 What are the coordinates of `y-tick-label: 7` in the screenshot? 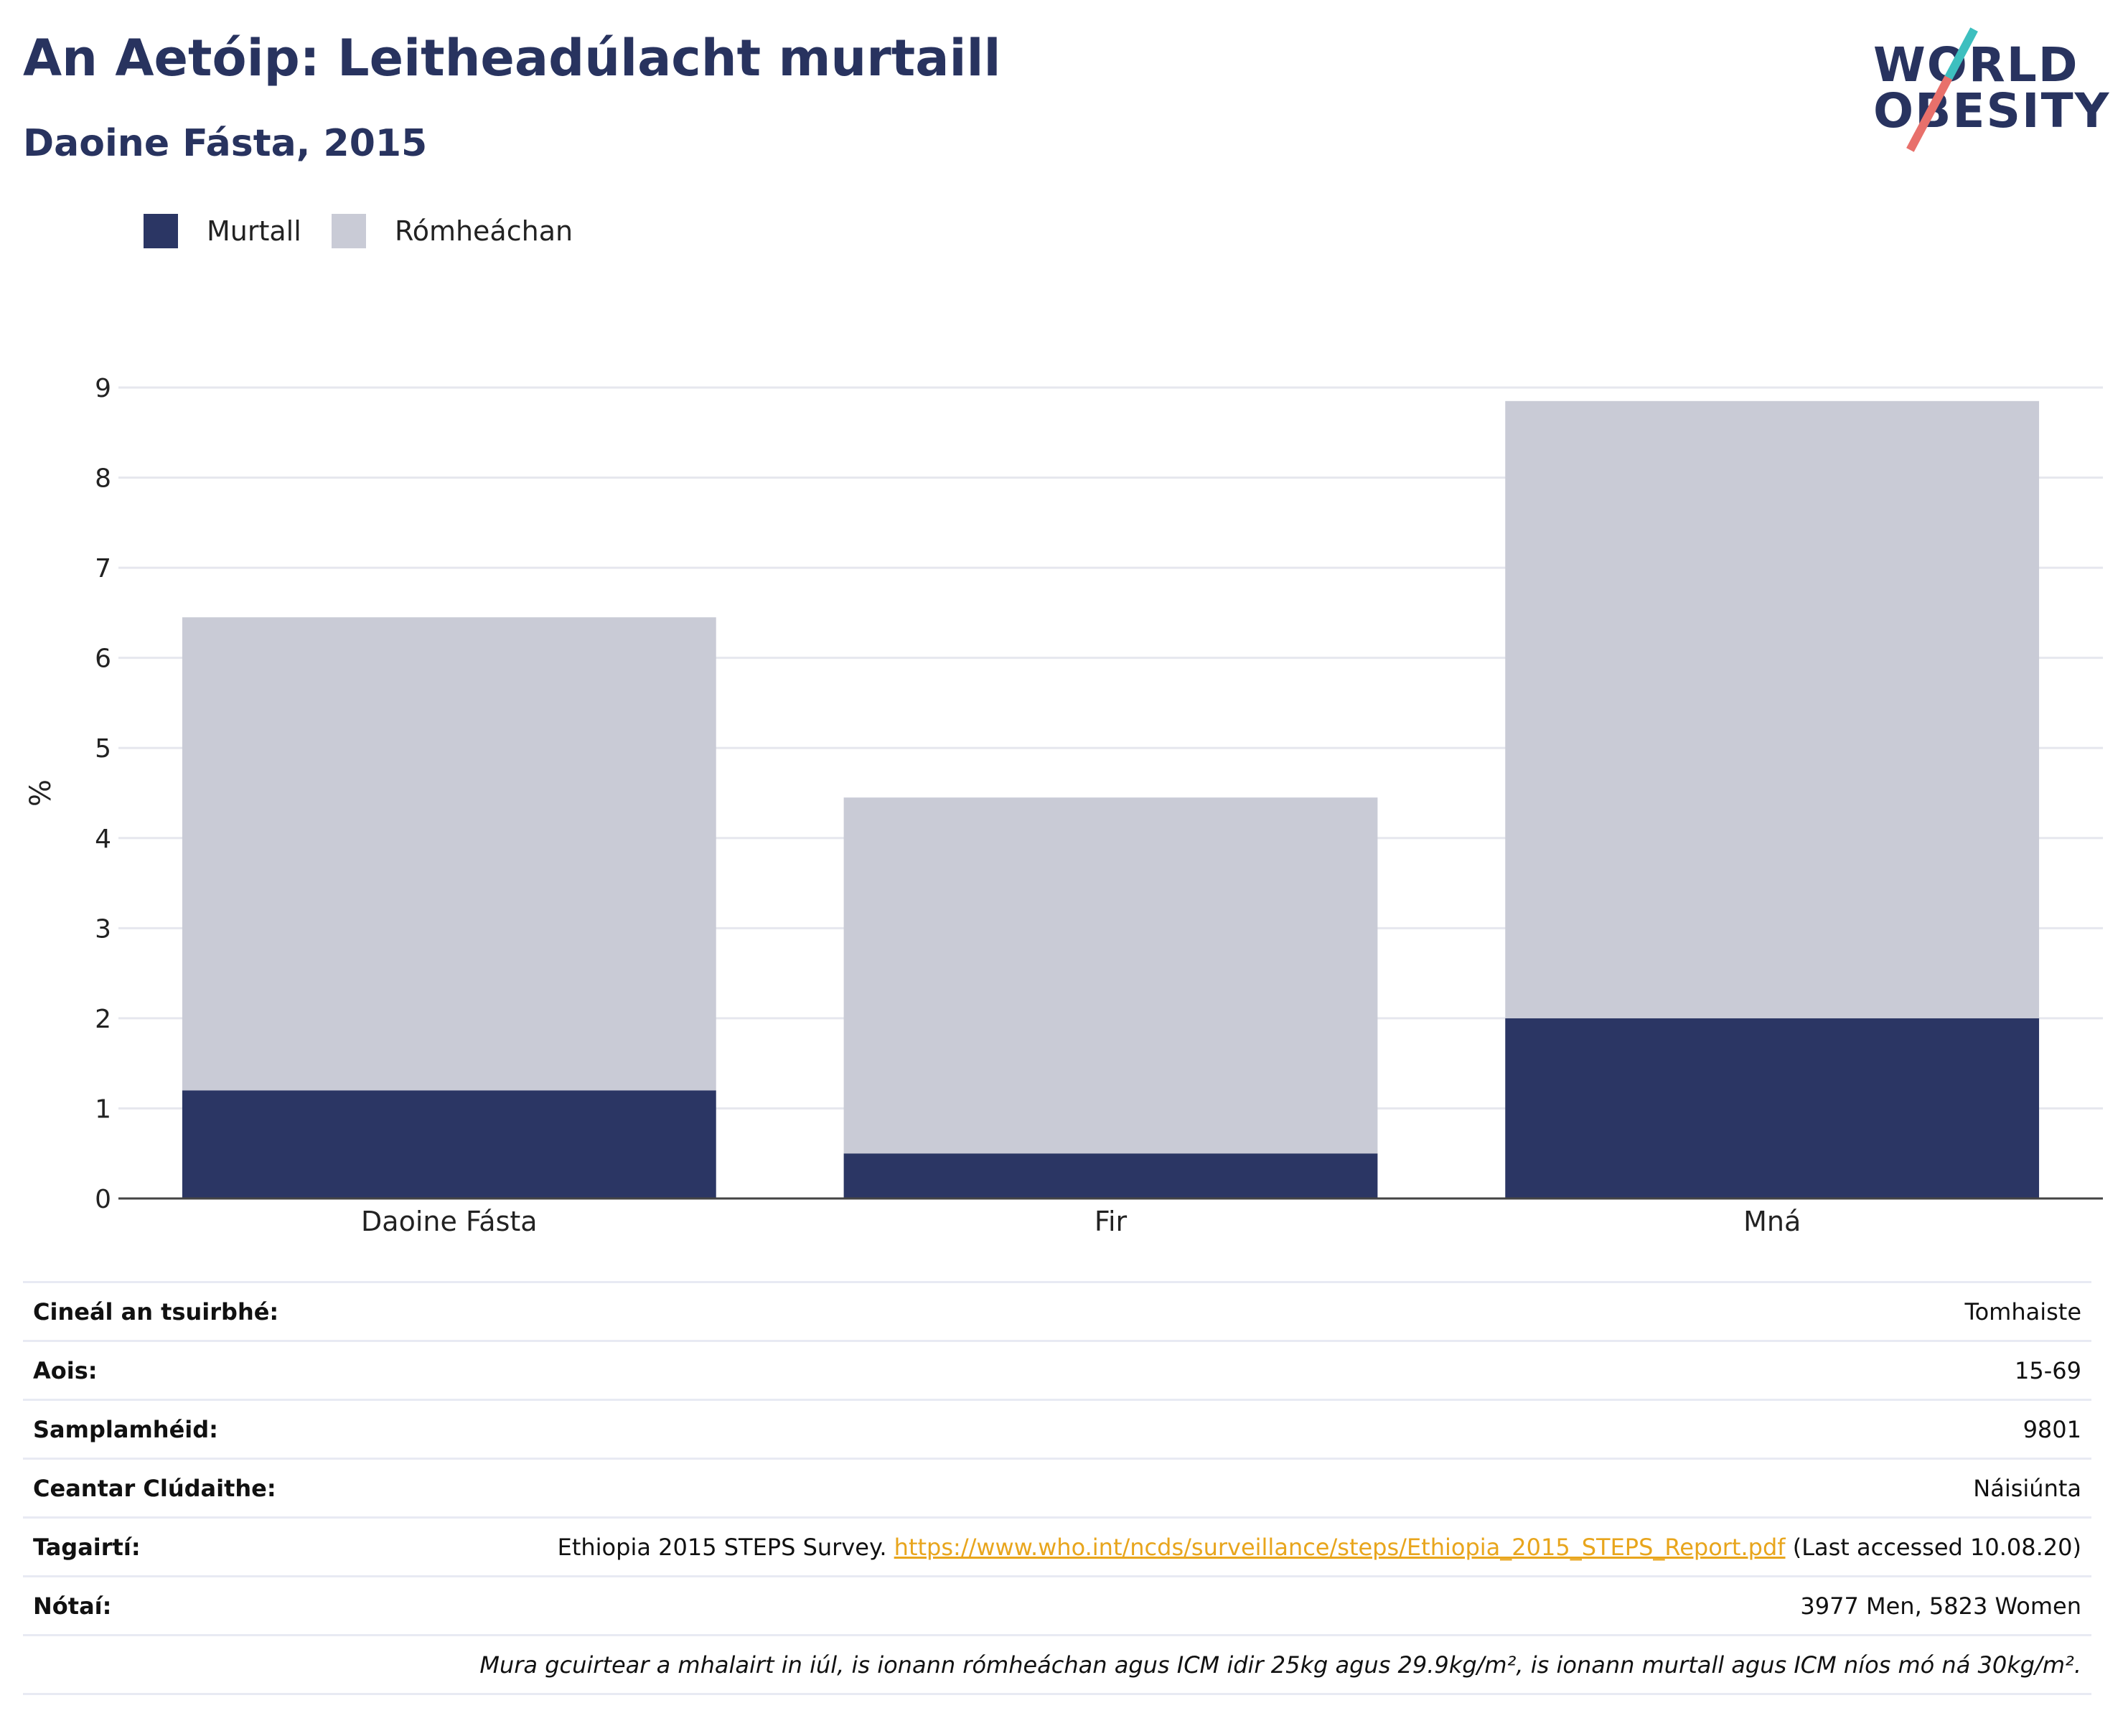 It's located at (103, 568).